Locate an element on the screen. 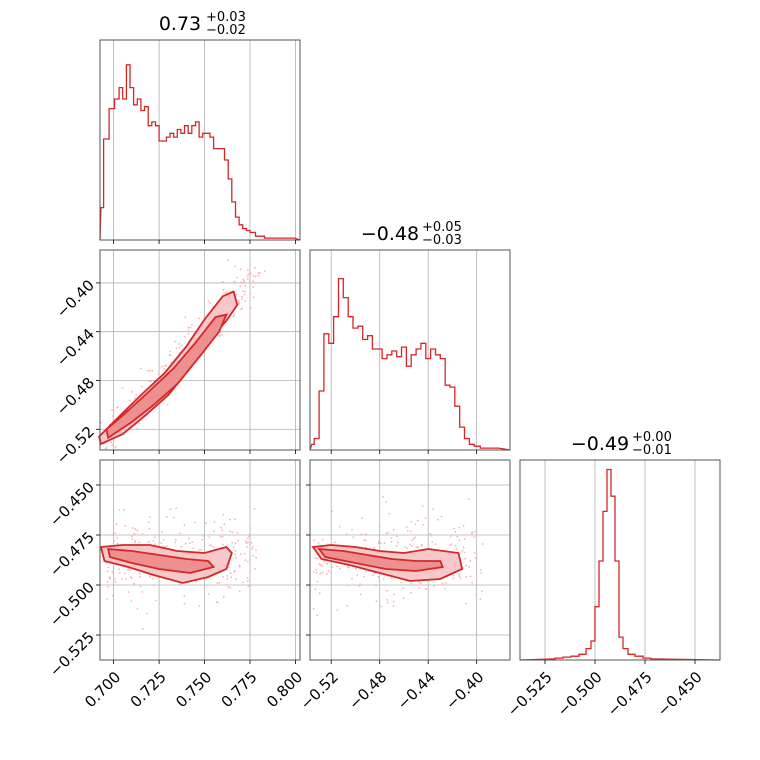 The height and width of the screenshot is (760, 760). contour-r2c0-xtick-label-3: 0.775 is located at coordinates (239, 689).